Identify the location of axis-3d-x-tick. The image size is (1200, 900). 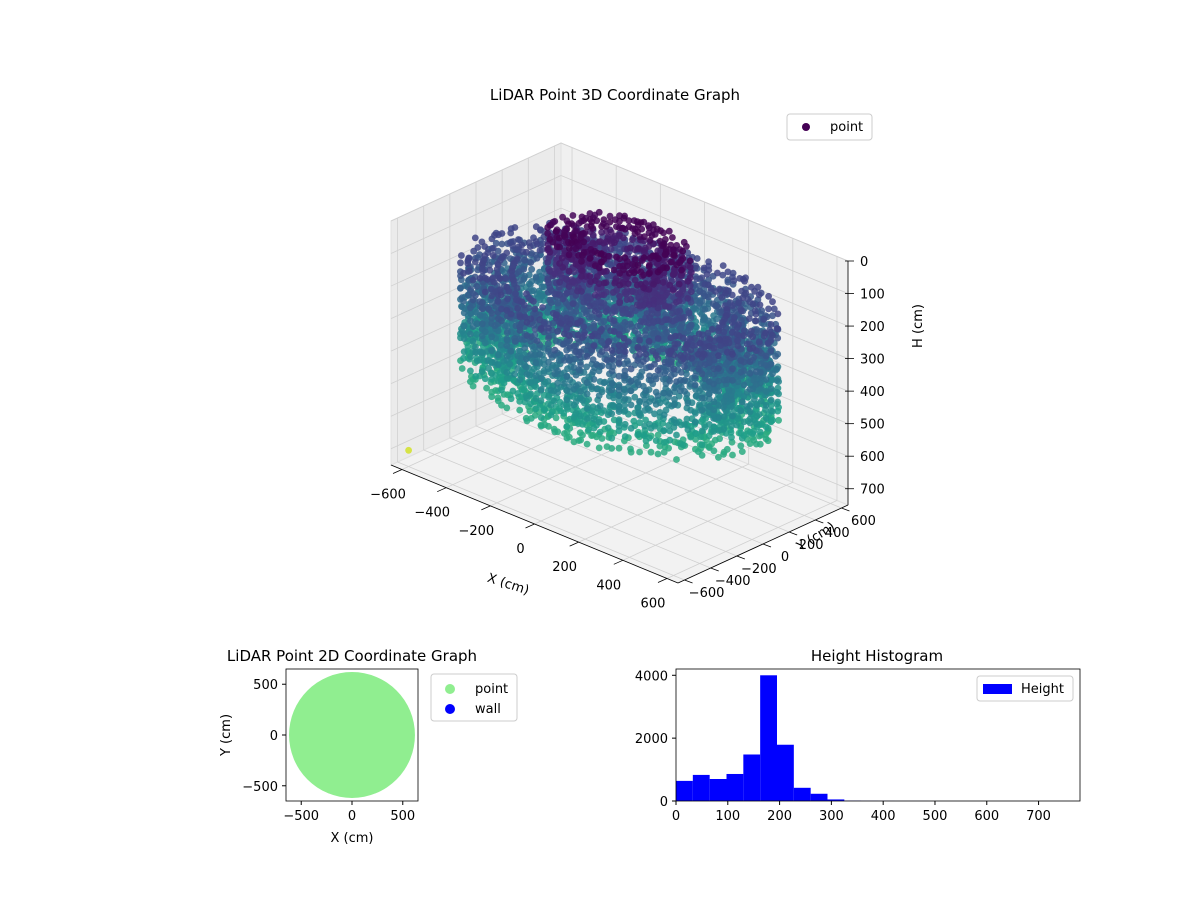
(574, 544).